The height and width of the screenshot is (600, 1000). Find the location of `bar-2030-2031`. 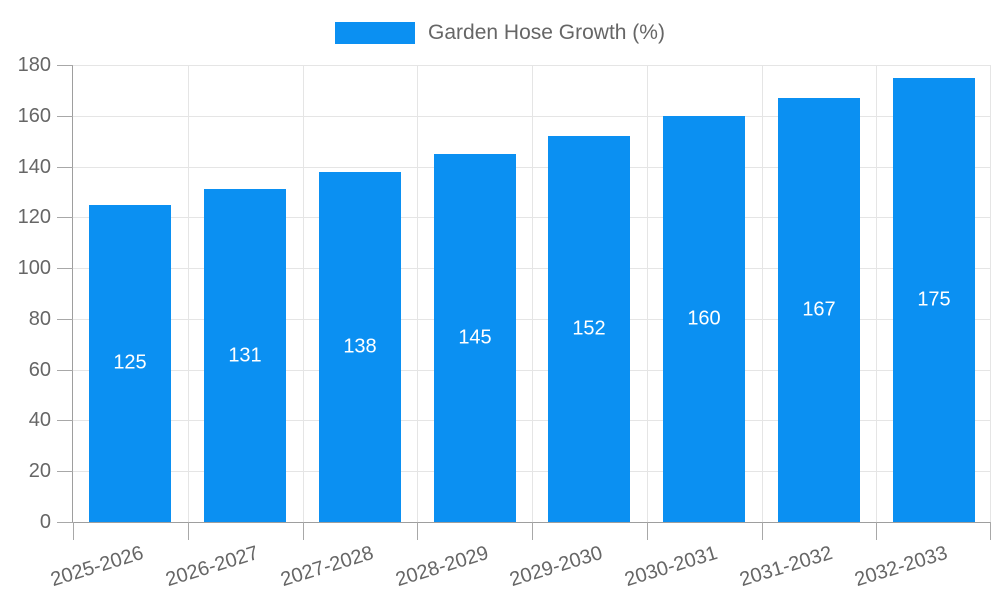

bar-2030-2031 is located at coordinates (704, 319).